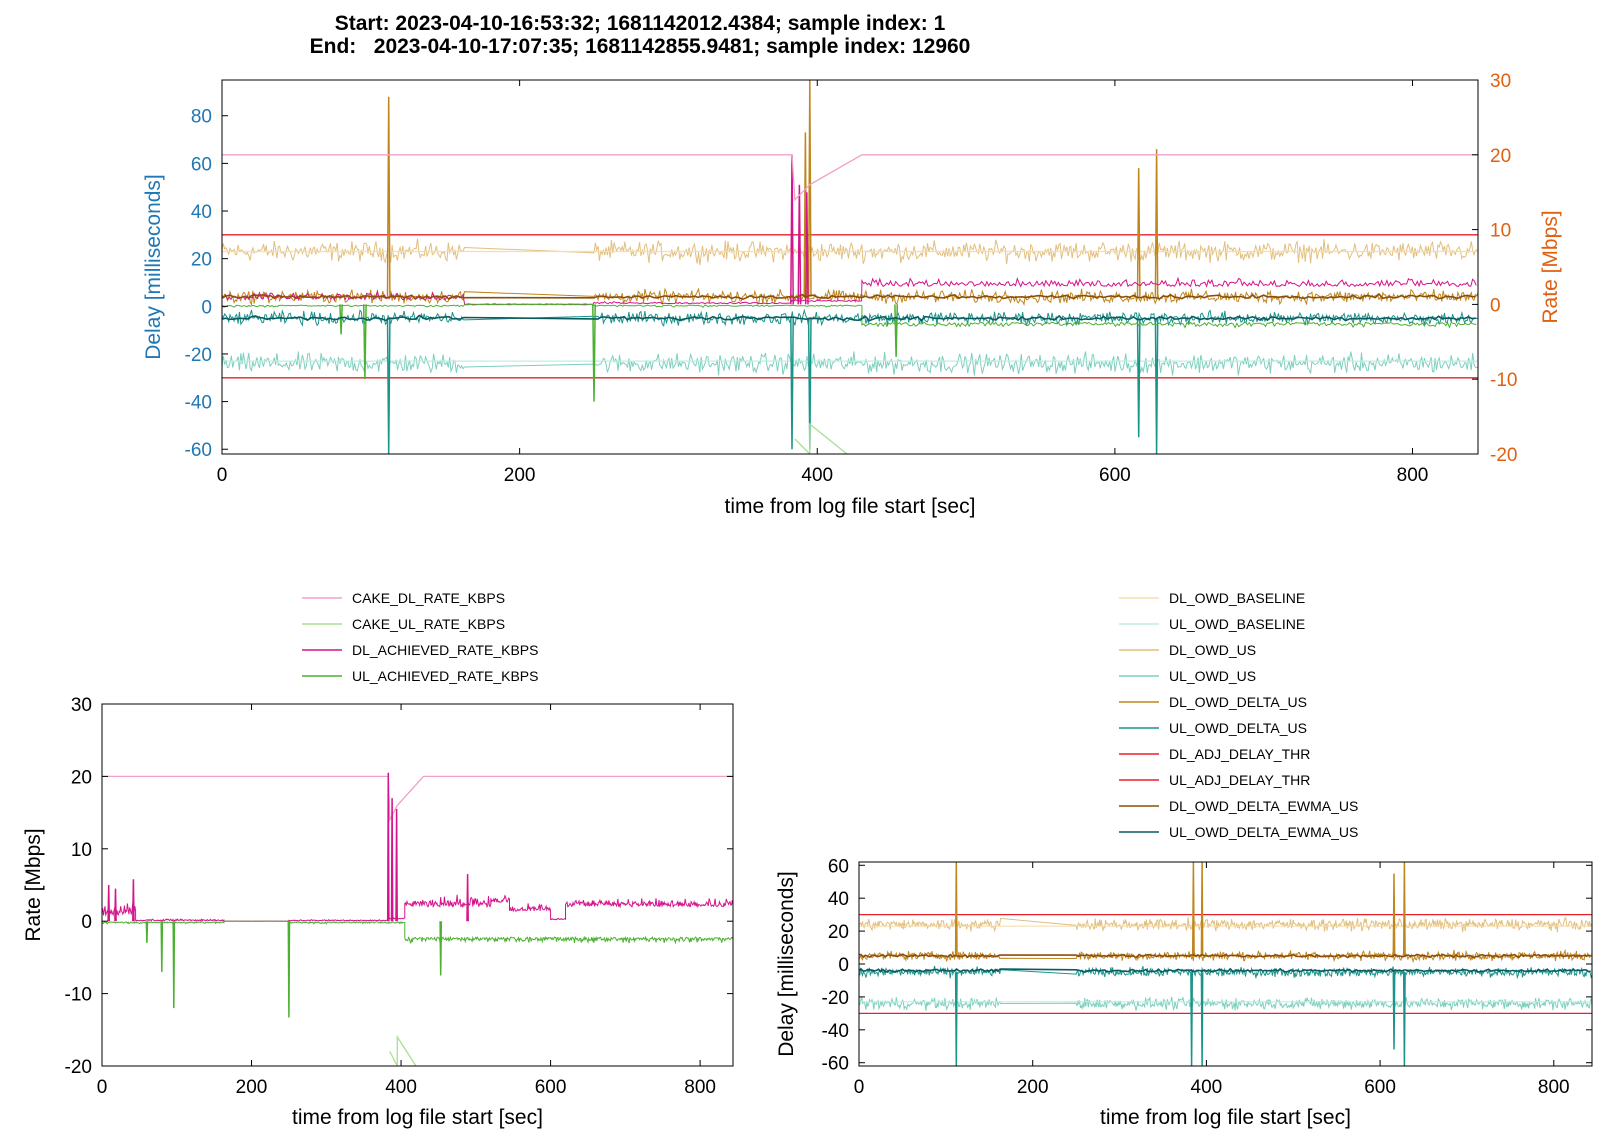  What do you see at coordinates (81, 850) in the screenshot?
I see `y-tick-label: 10` at bounding box center [81, 850].